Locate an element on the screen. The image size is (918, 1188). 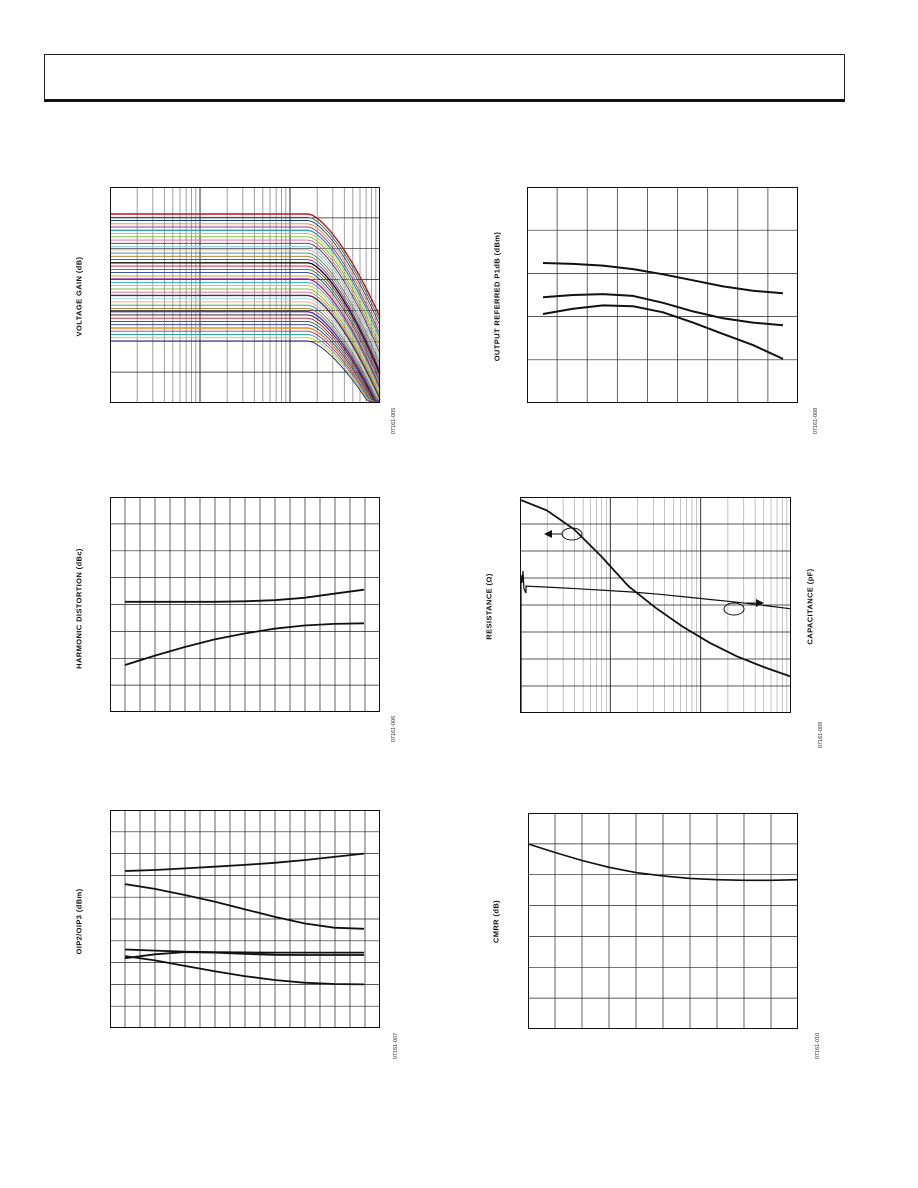
voltage-gain-chart is located at coordinates (245, 295).